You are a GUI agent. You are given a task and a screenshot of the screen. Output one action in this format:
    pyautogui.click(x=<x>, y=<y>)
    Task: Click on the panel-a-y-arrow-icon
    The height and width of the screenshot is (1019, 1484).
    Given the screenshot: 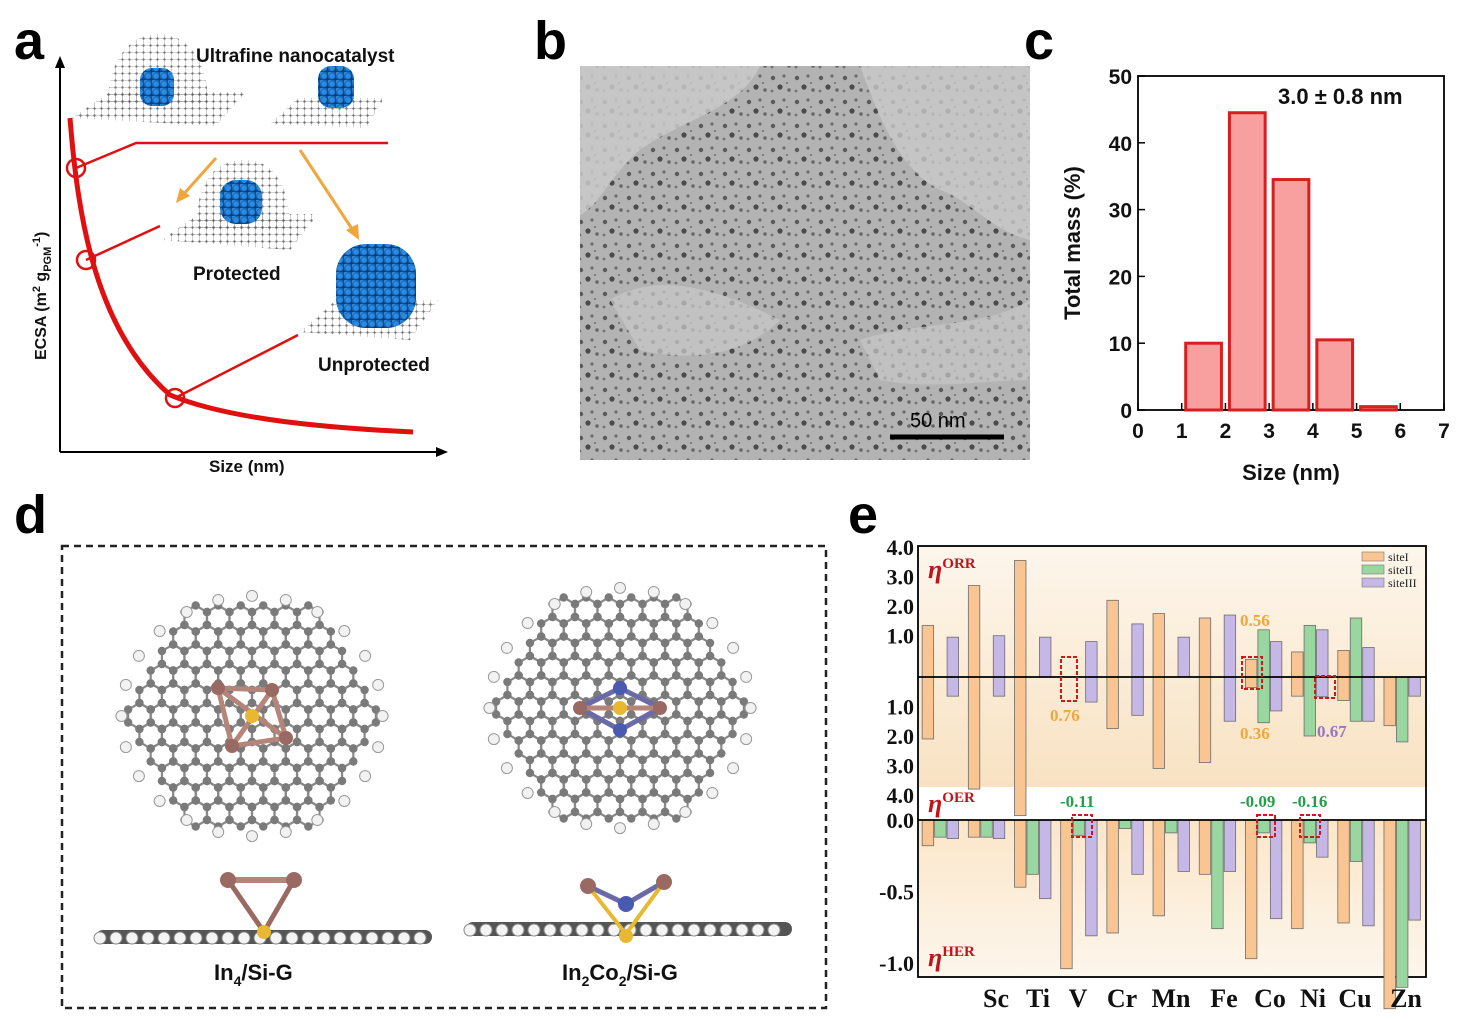 What is the action you would take?
    pyautogui.click(x=60, y=62)
    